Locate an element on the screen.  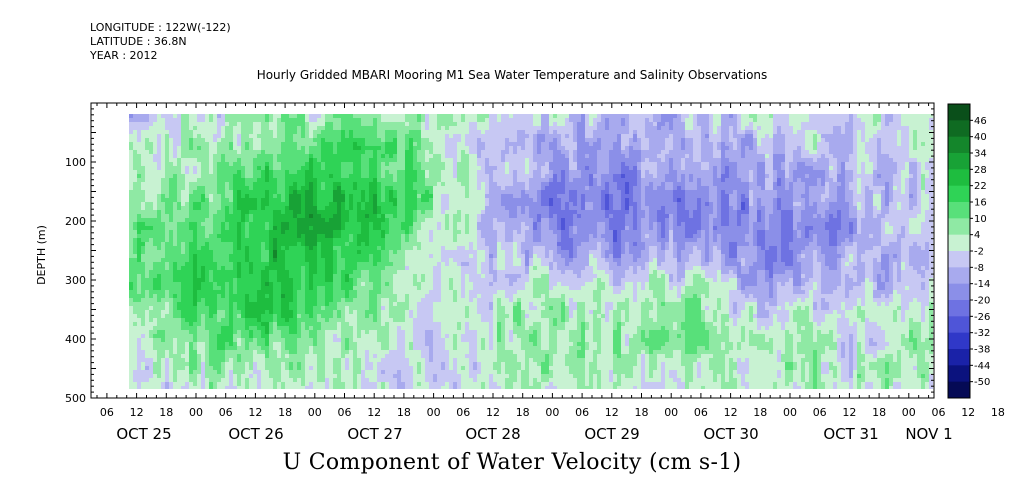
colorbar-label: -20 is located at coordinates (982, 301).